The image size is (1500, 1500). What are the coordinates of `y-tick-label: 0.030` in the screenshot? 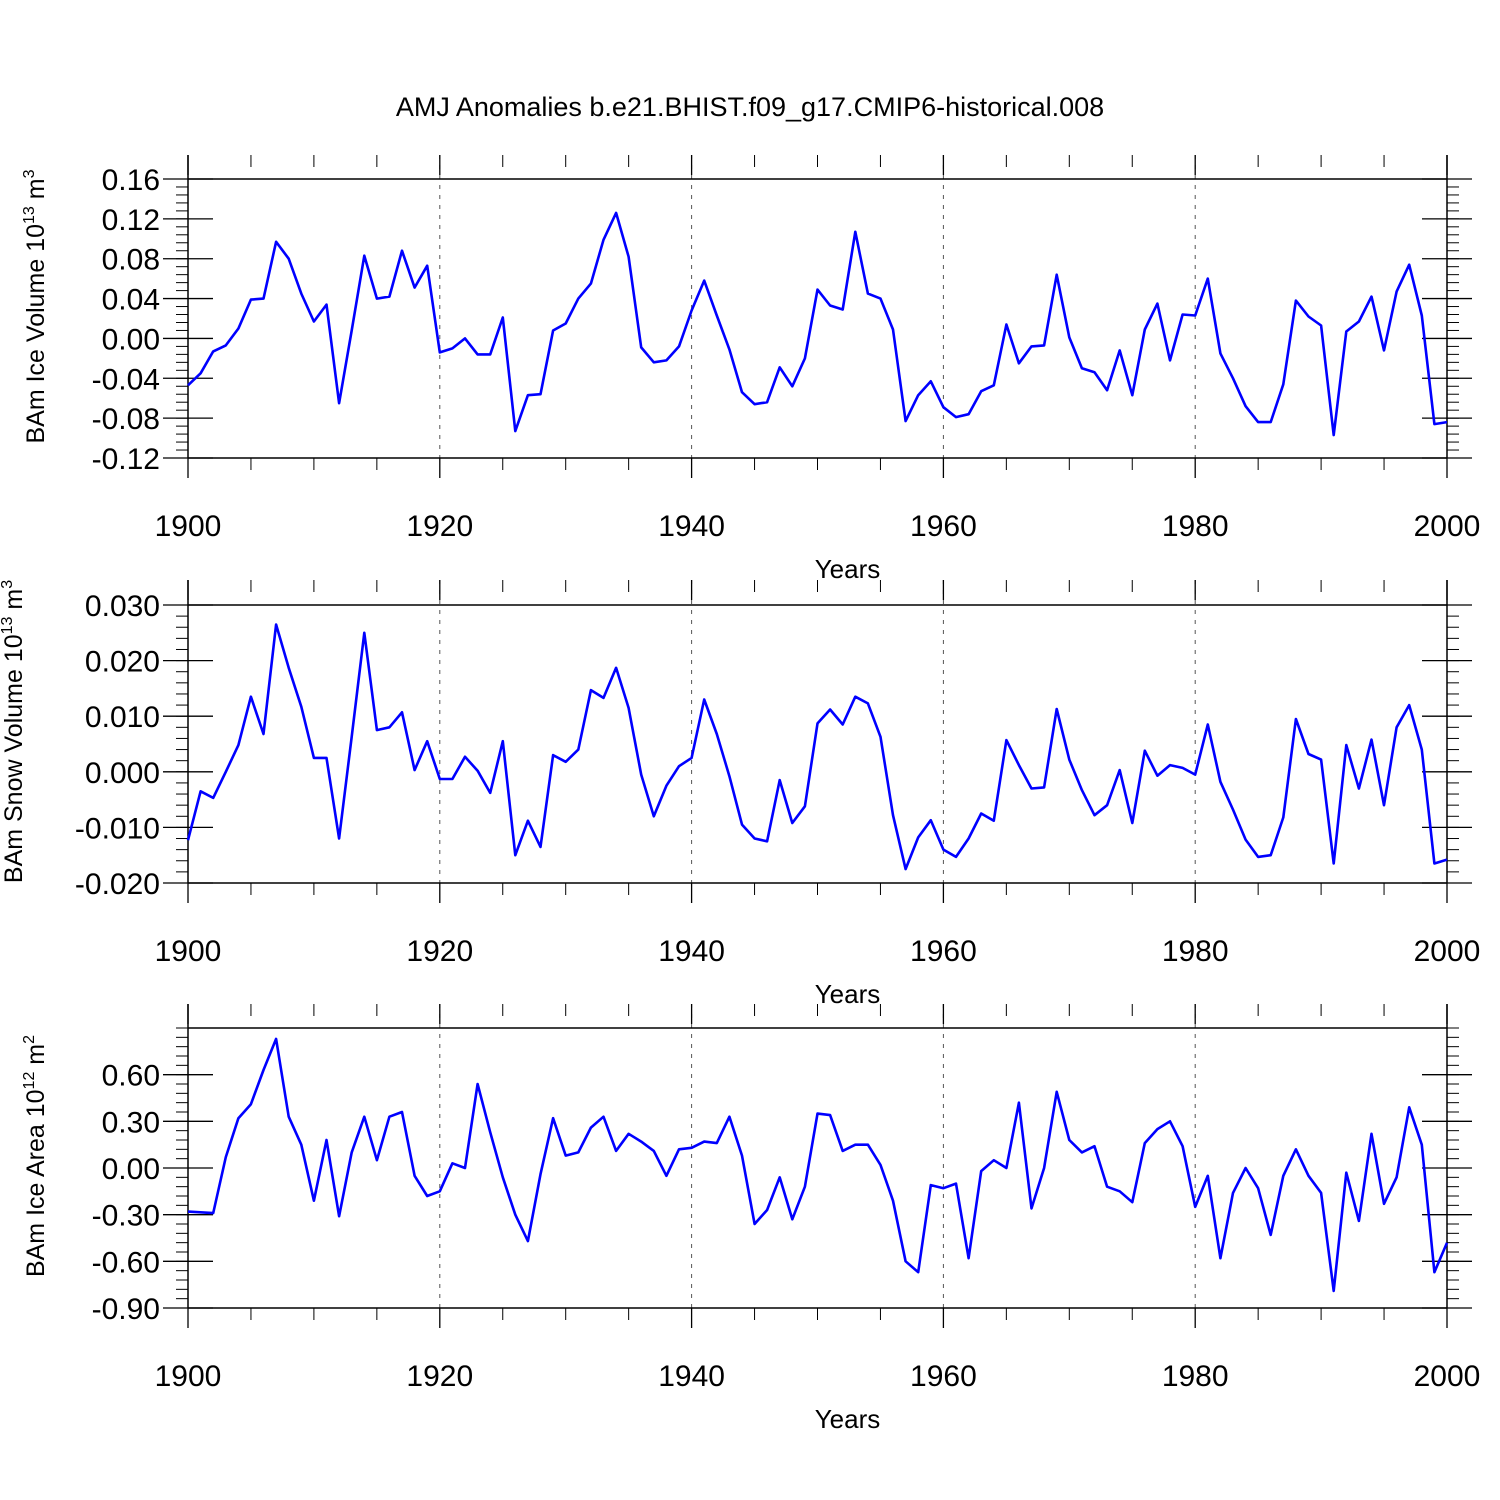 It's located at (122, 606).